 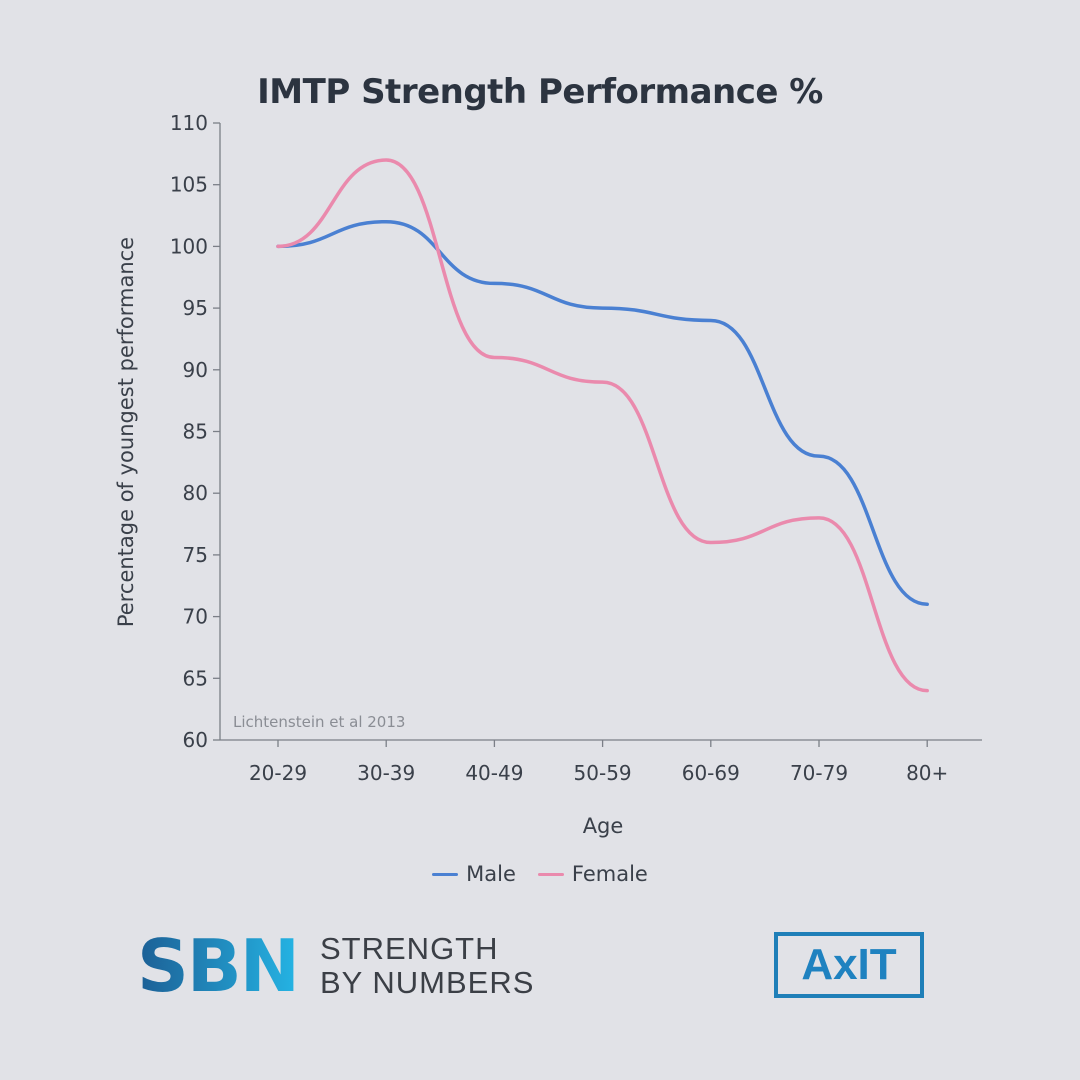 What do you see at coordinates (319, 722) in the screenshot?
I see `source-annotation: Lichtenstein et al 2013` at bounding box center [319, 722].